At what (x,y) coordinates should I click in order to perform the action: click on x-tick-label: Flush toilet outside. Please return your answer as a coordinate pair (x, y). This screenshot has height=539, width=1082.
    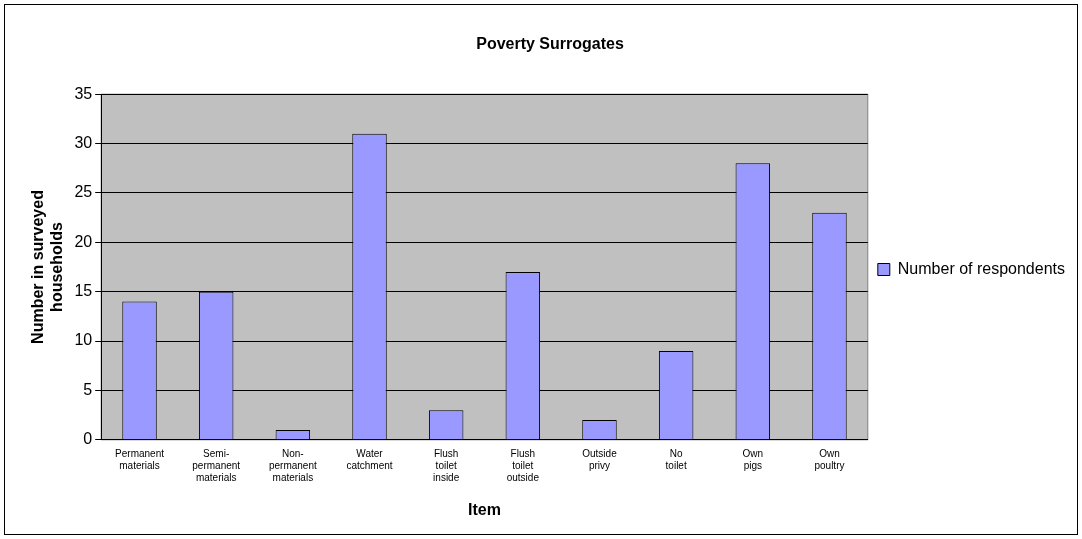
    Looking at the image, I should click on (523, 465).